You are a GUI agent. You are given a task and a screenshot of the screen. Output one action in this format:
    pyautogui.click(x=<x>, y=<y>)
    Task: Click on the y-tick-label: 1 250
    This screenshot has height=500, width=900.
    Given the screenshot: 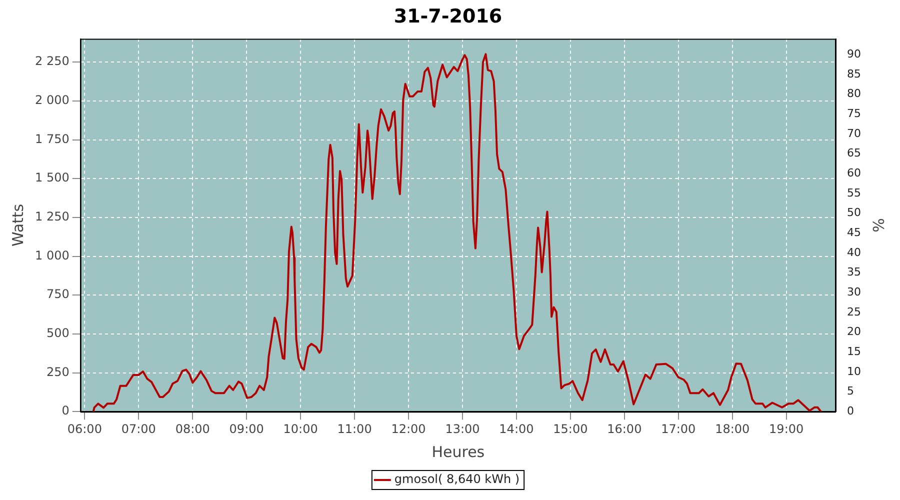 What is the action you would take?
    pyautogui.click(x=52, y=217)
    